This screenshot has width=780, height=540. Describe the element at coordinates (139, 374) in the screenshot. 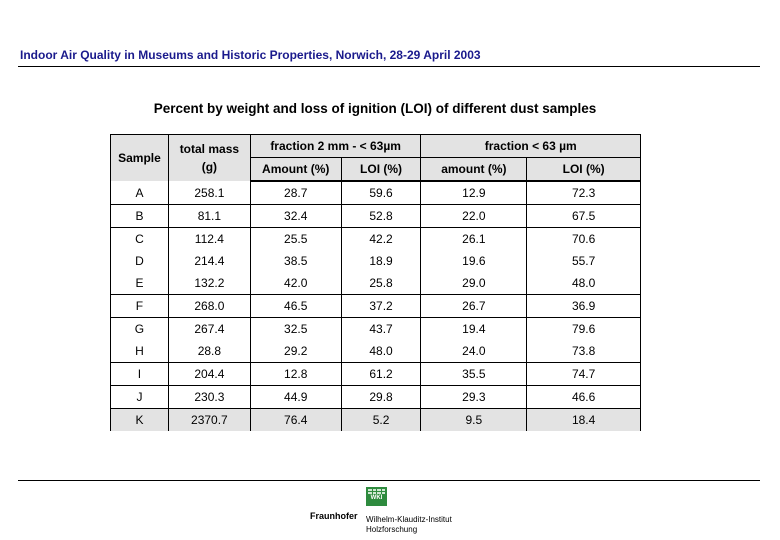

I see `cell-sample: I` at that location.